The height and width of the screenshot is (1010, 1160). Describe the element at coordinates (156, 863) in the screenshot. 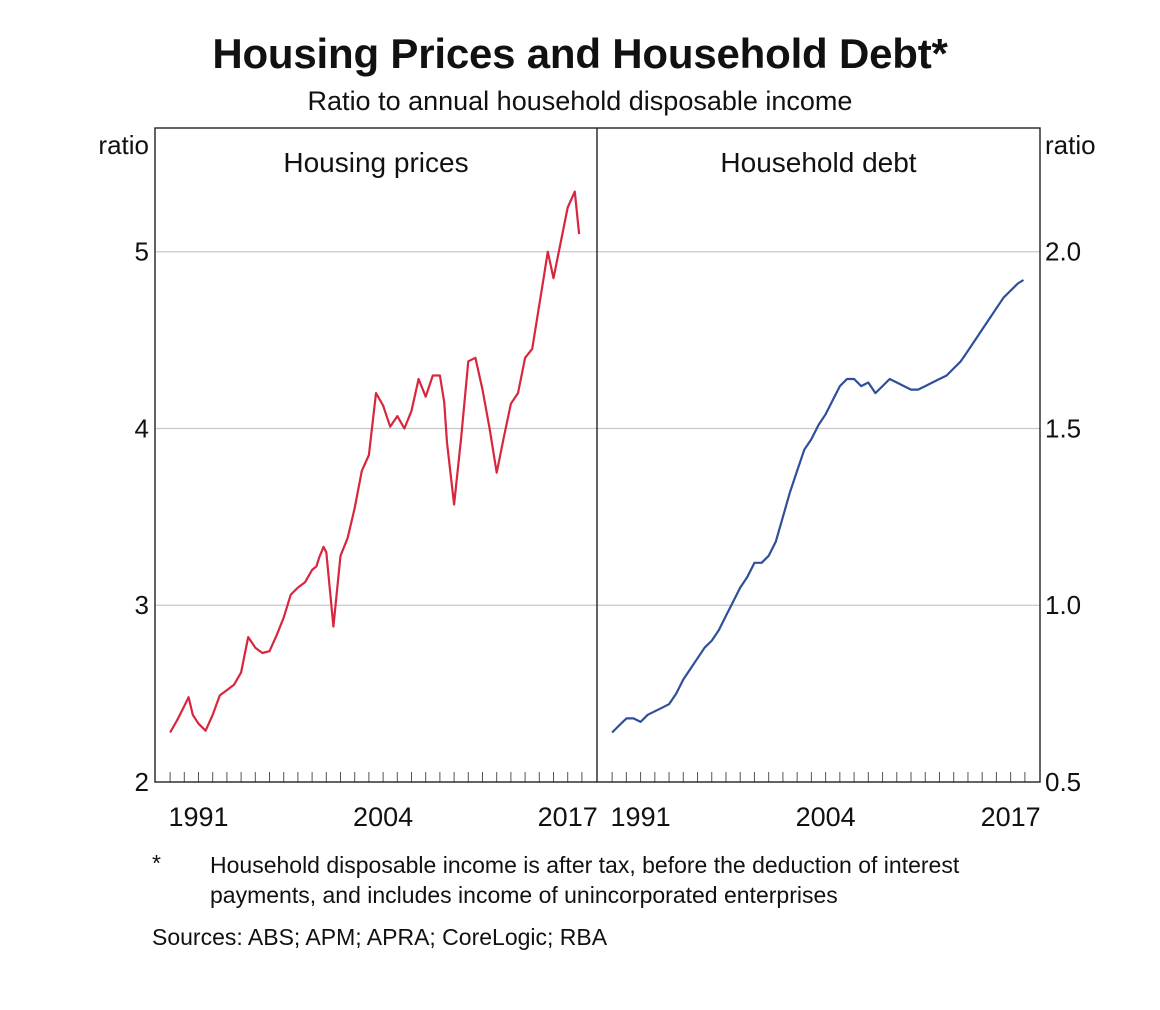

I see `footnote-marker: *` at that location.